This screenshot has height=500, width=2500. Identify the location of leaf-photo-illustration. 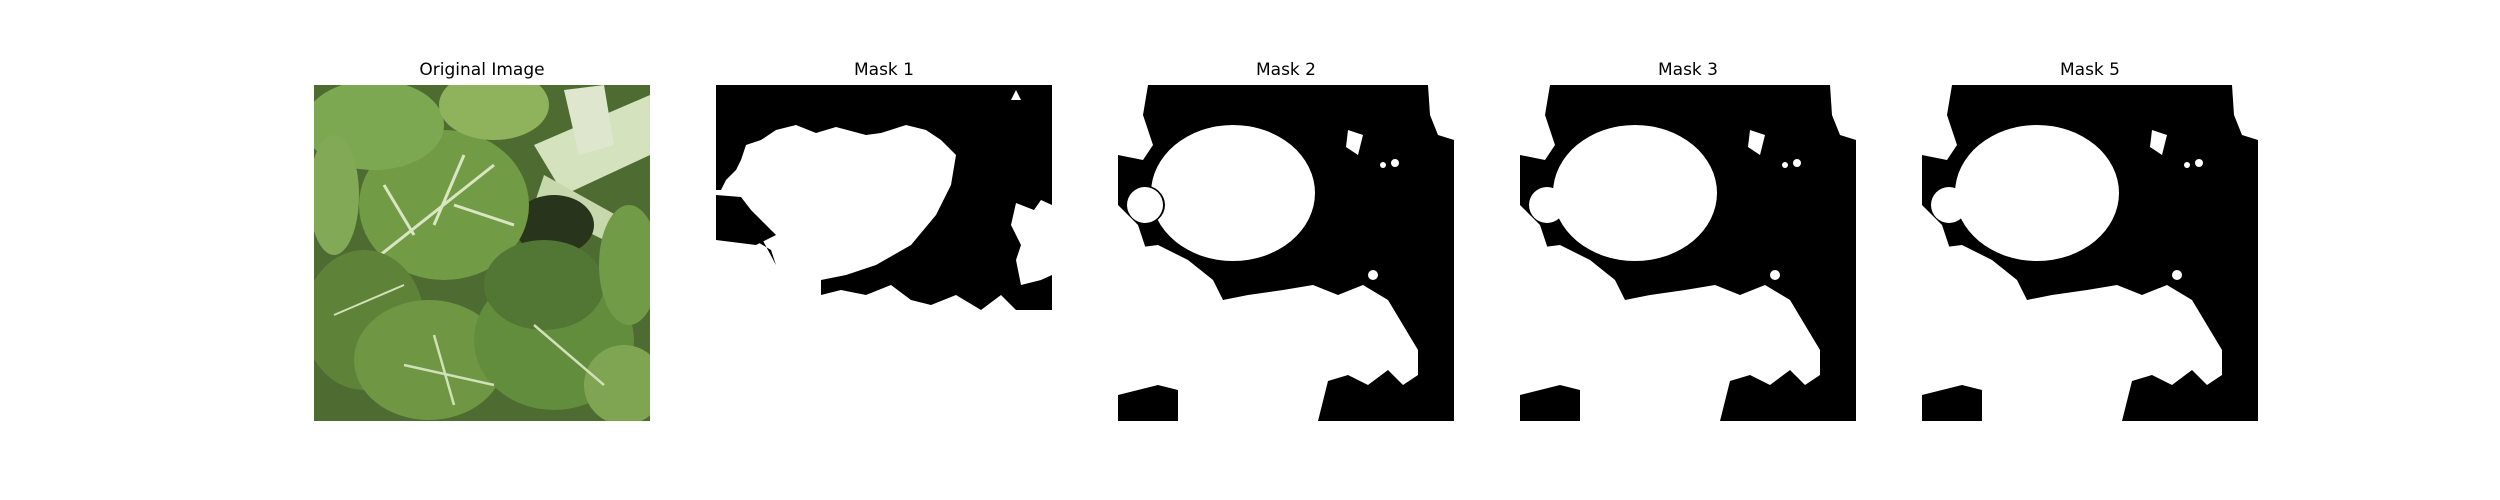
(482, 253).